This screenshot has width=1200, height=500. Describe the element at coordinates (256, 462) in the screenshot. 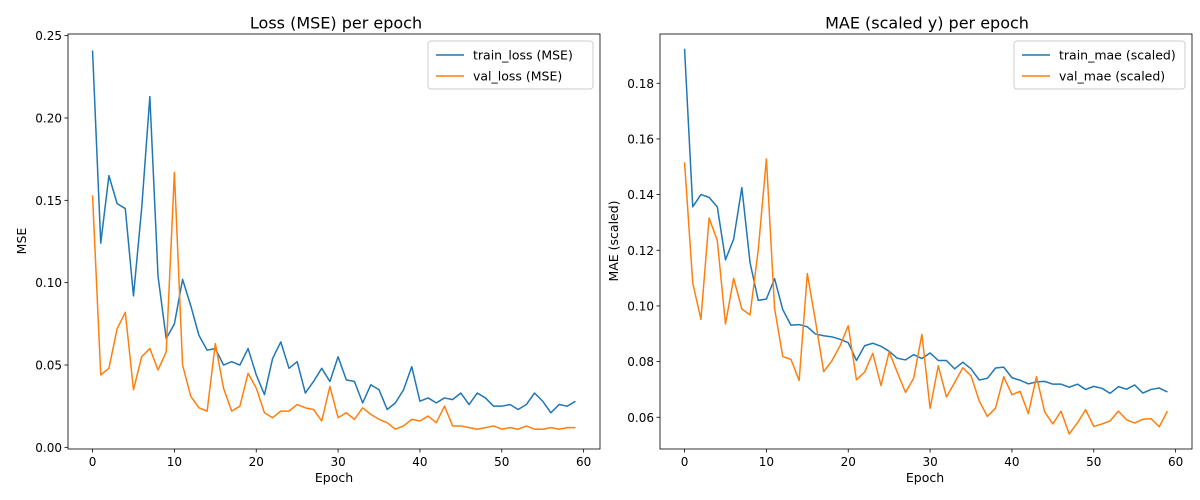

I see `loss-chart-x-tick-label: 20` at that location.